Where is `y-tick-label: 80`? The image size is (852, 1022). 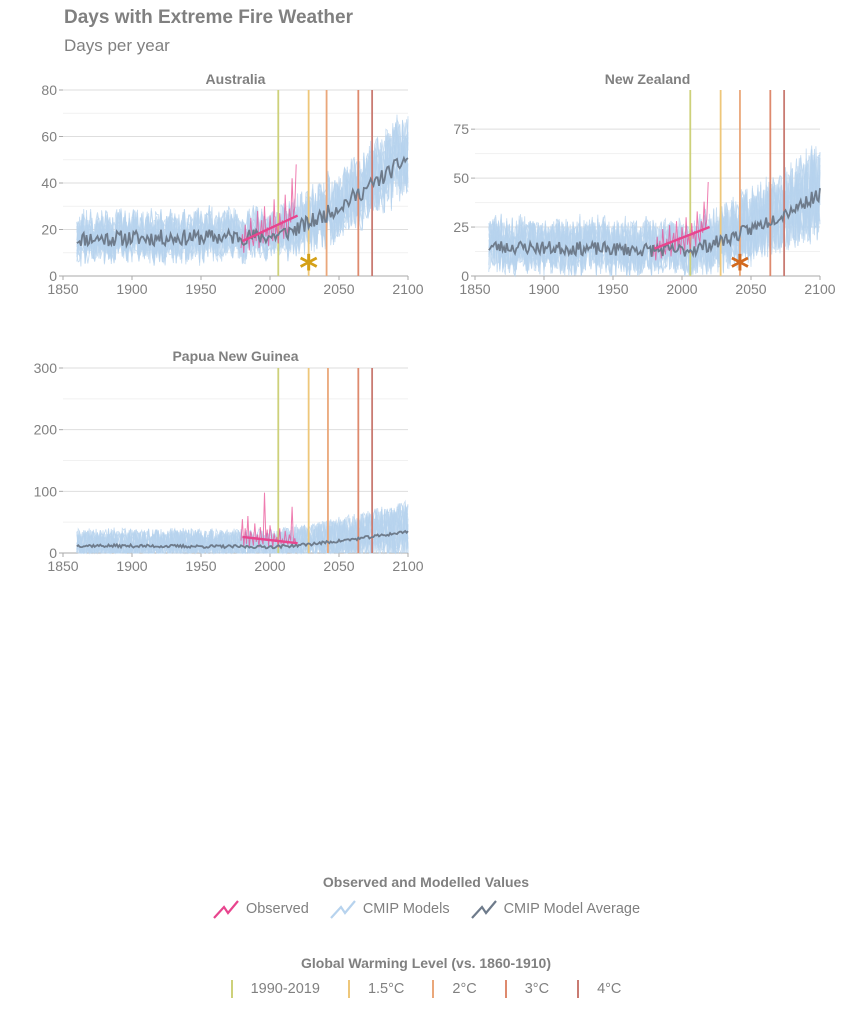 y-tick-label: 80 is located at coordinates (49, 90).